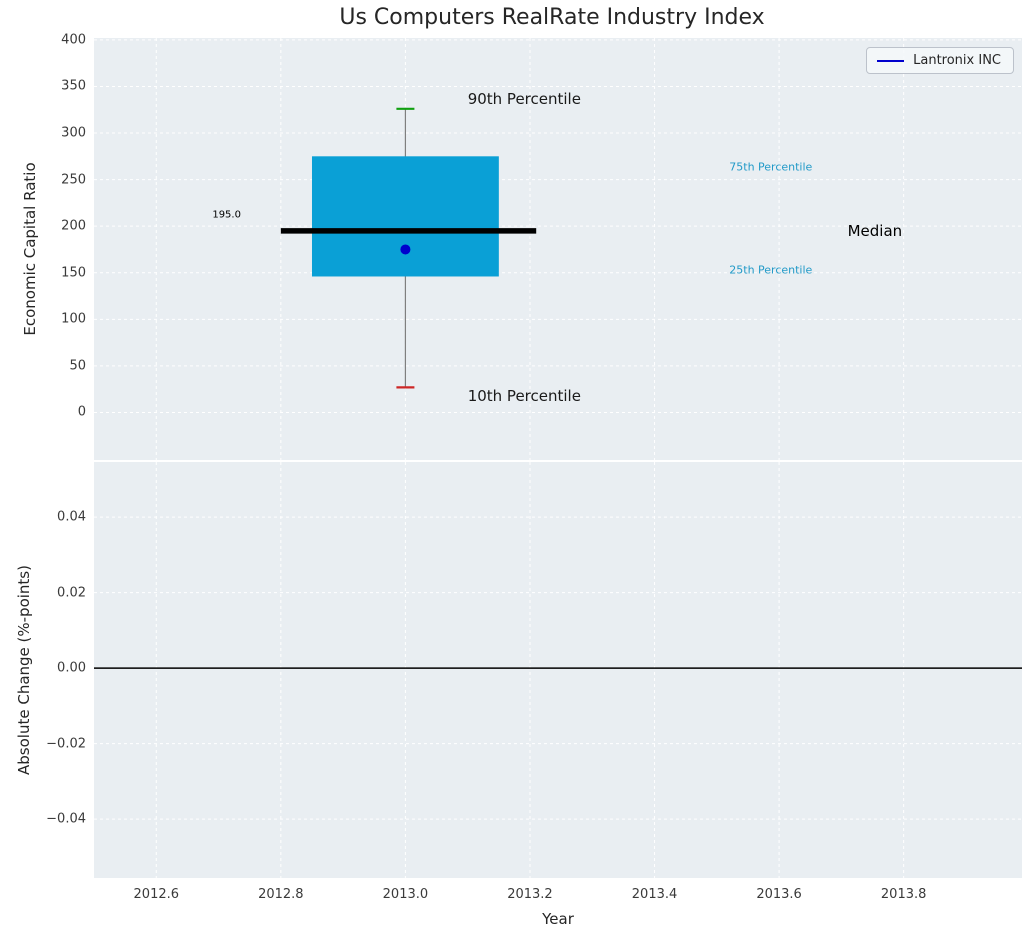 The image size is (1034, 942). What do you see at coordinates (530, 894) in the screenshot?
I see `x-tick-label: 2013.2` at bounding box center [530, 894].